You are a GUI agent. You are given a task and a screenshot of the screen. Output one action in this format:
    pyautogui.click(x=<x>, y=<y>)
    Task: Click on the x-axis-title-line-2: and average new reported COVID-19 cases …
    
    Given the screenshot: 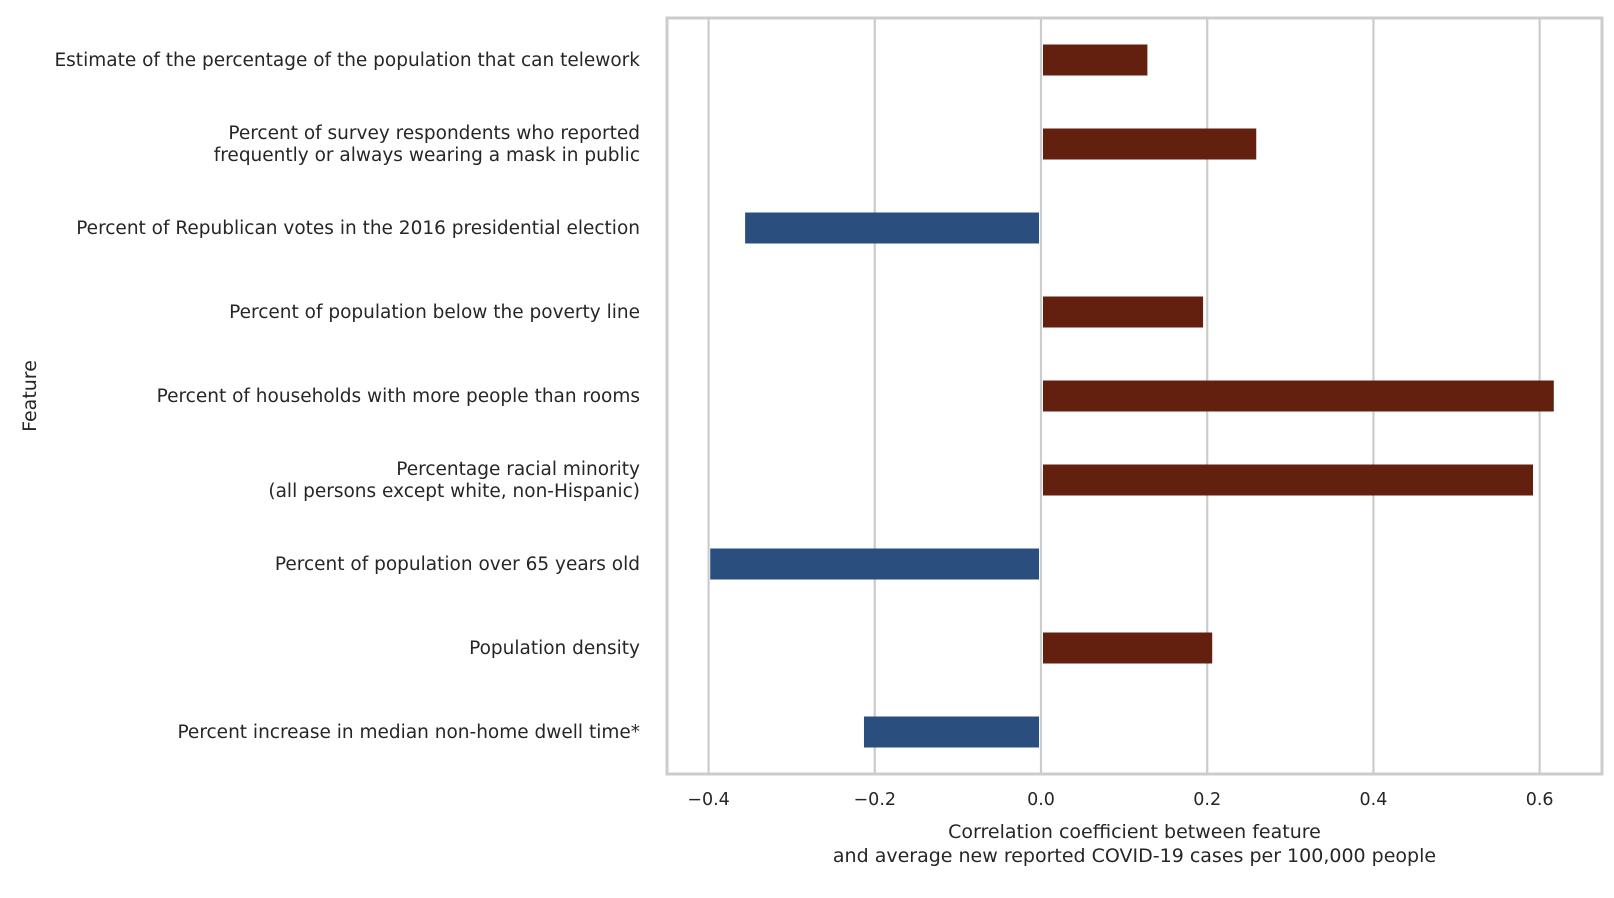 What is the action you would take?
    pyautogui.click(x=1134, y=856)
    